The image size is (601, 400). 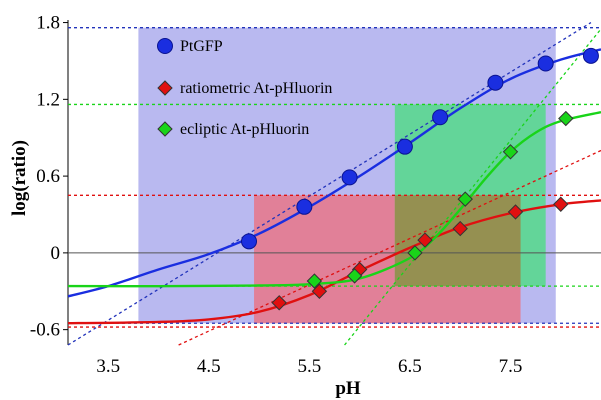 I want to click on x-axis-title: pH, so click(x=348, y=388).